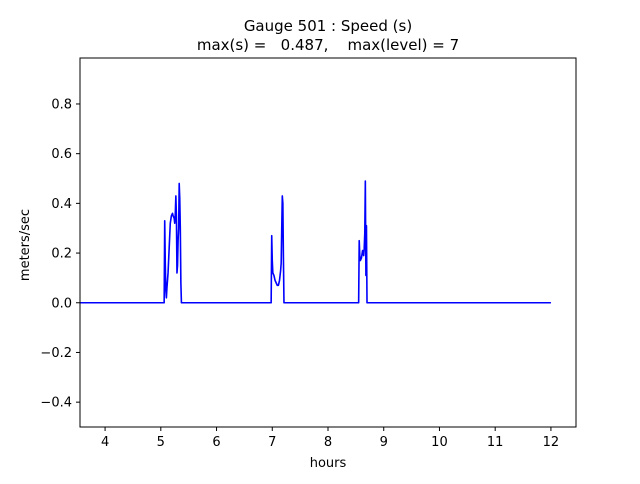 The image size is (640, 484). Describe the element at coordinates (328, 45) in the screenshot. I see `chart-subtitle: max(s) = 0.487, max(level) = 7` at that location.